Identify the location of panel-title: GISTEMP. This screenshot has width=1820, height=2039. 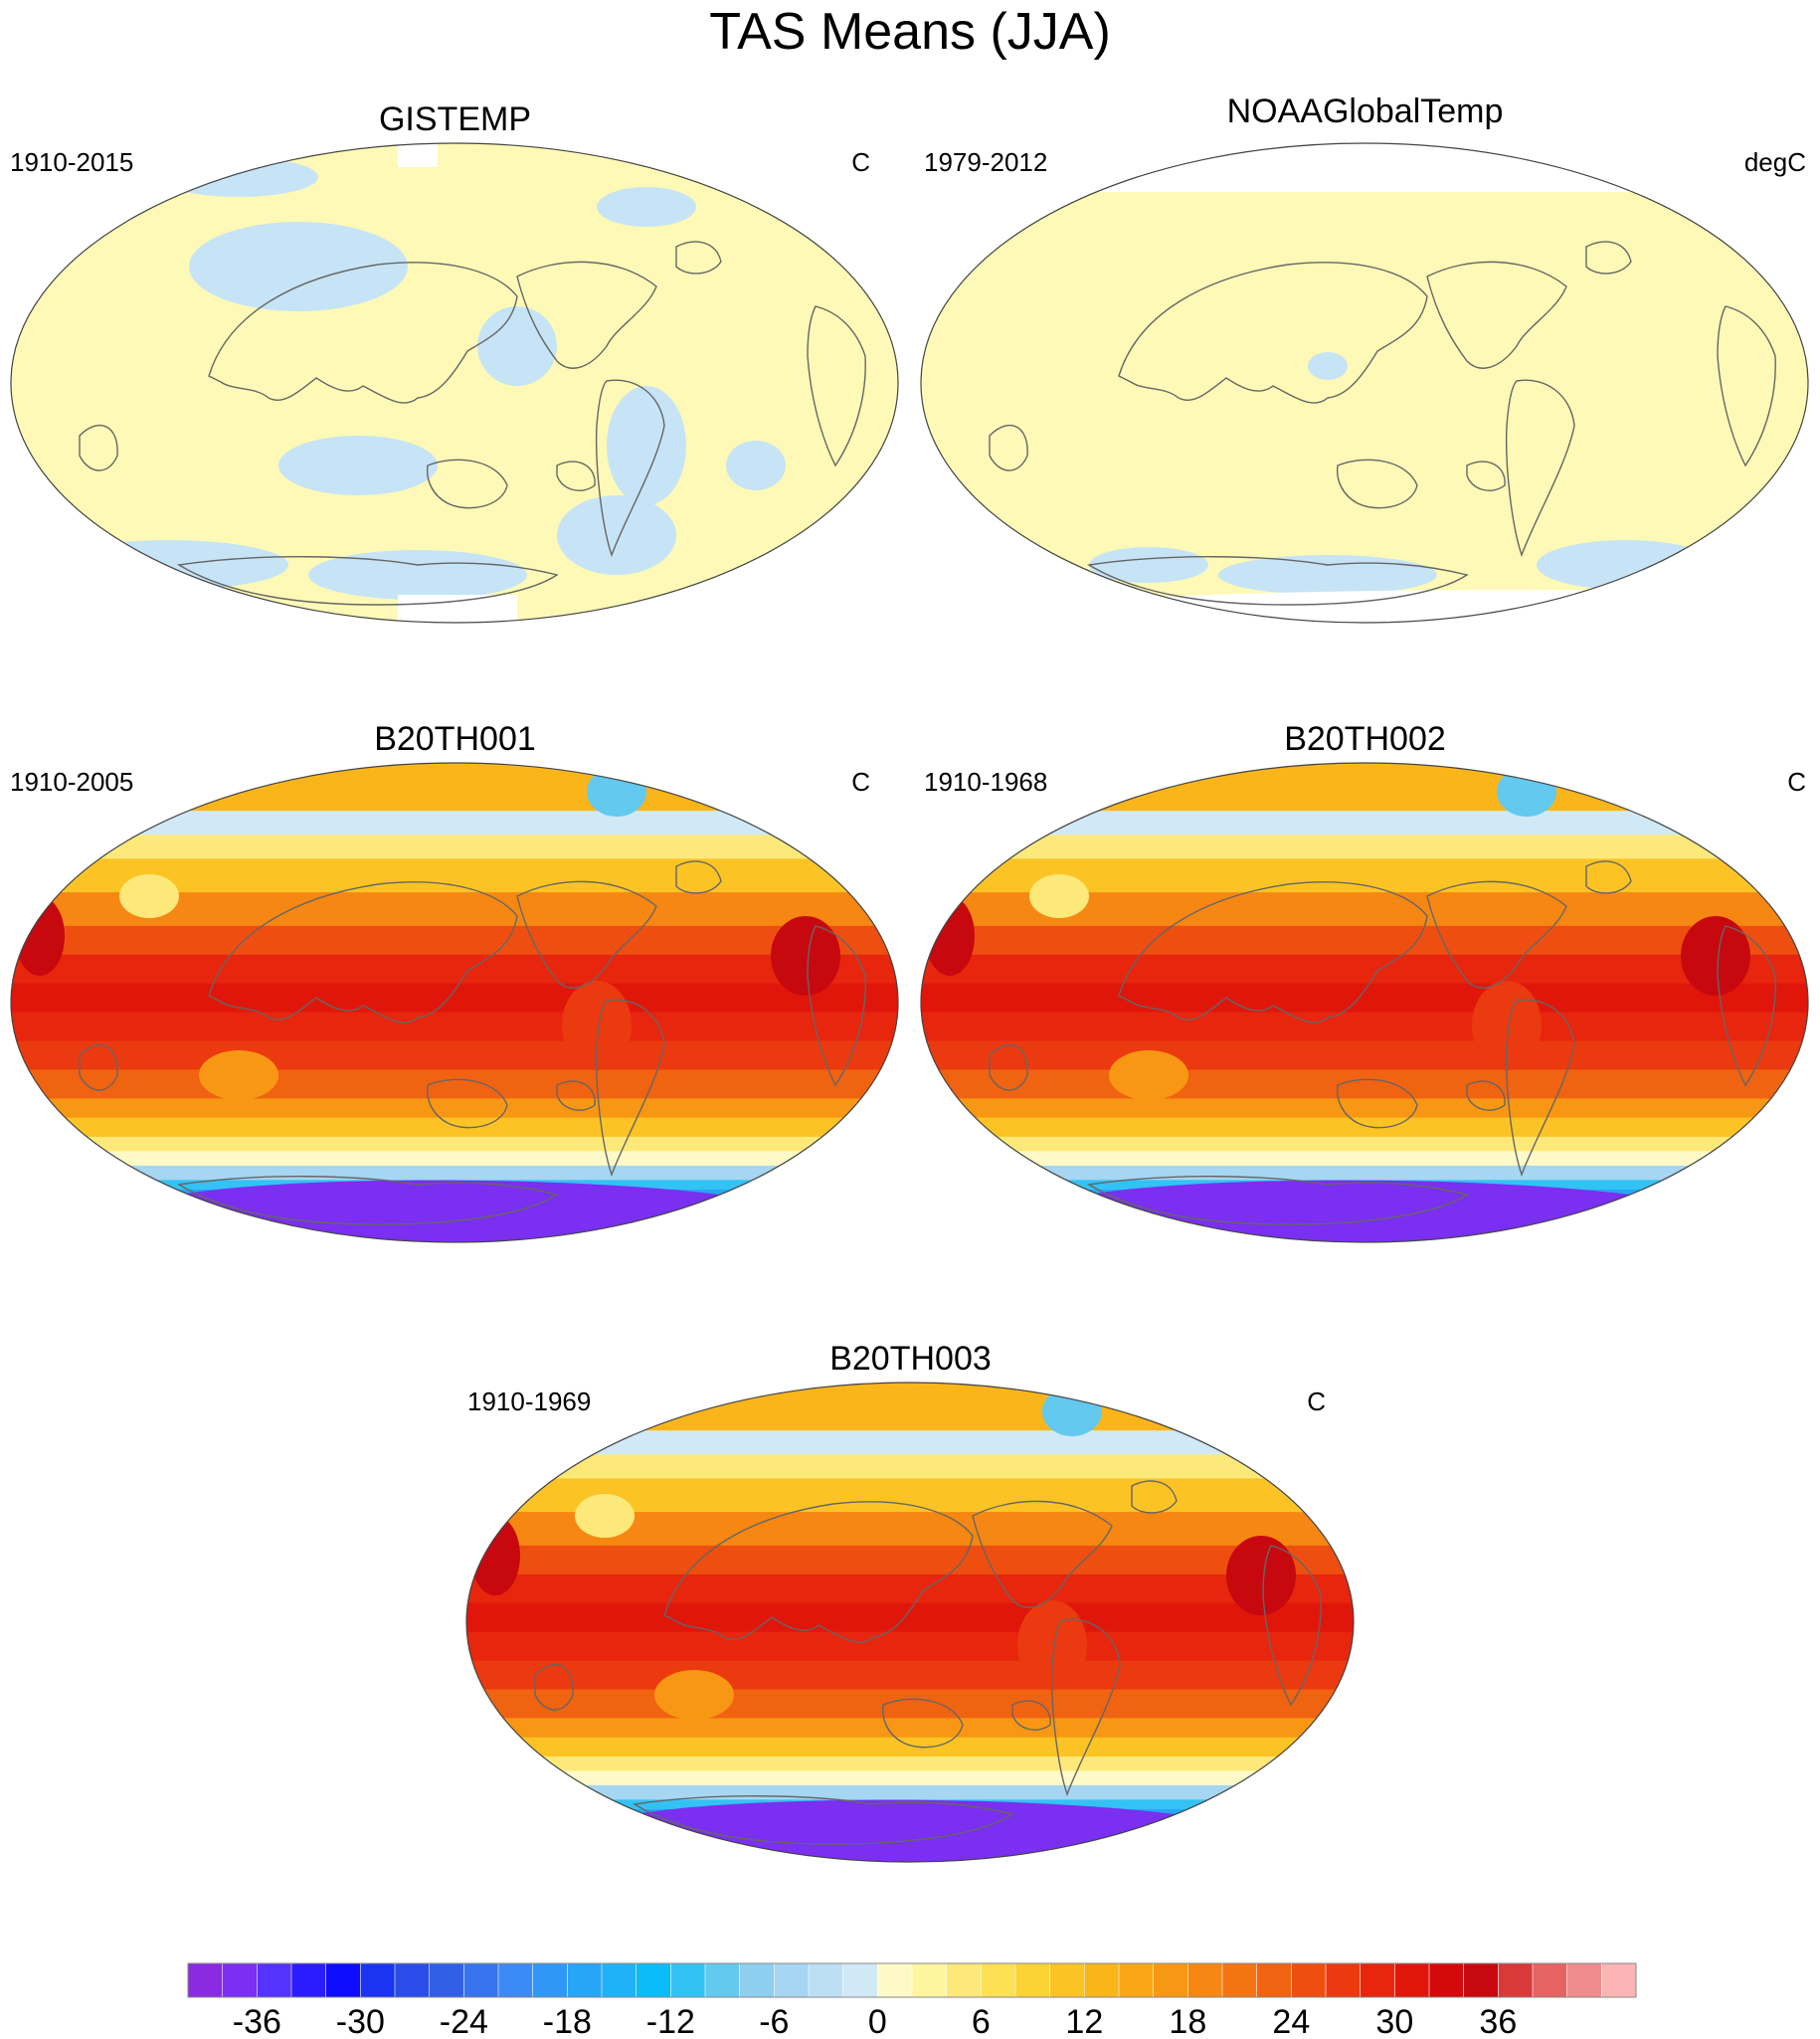
(455, 119).